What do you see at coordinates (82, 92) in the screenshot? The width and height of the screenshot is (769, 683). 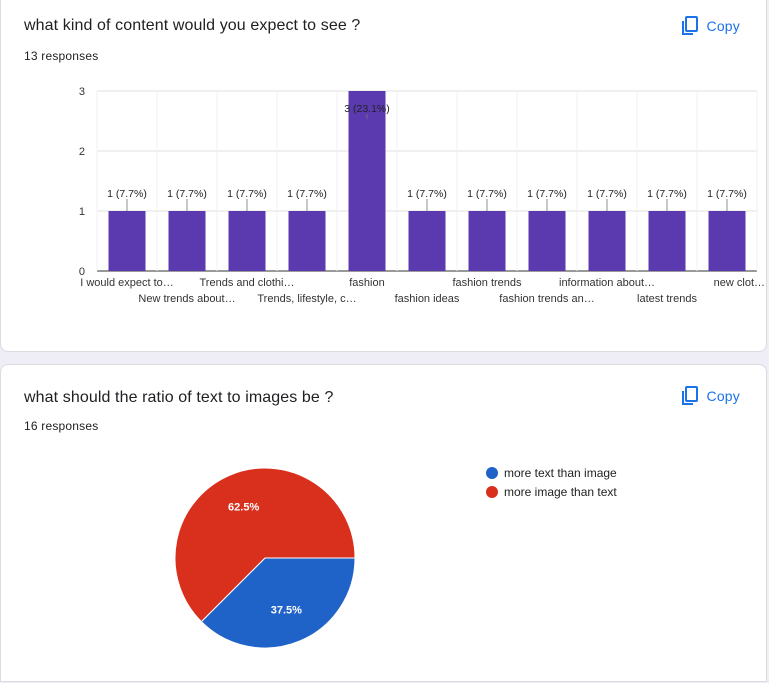 I see `y-tick-label: 3` at bounding box center [82, 92].